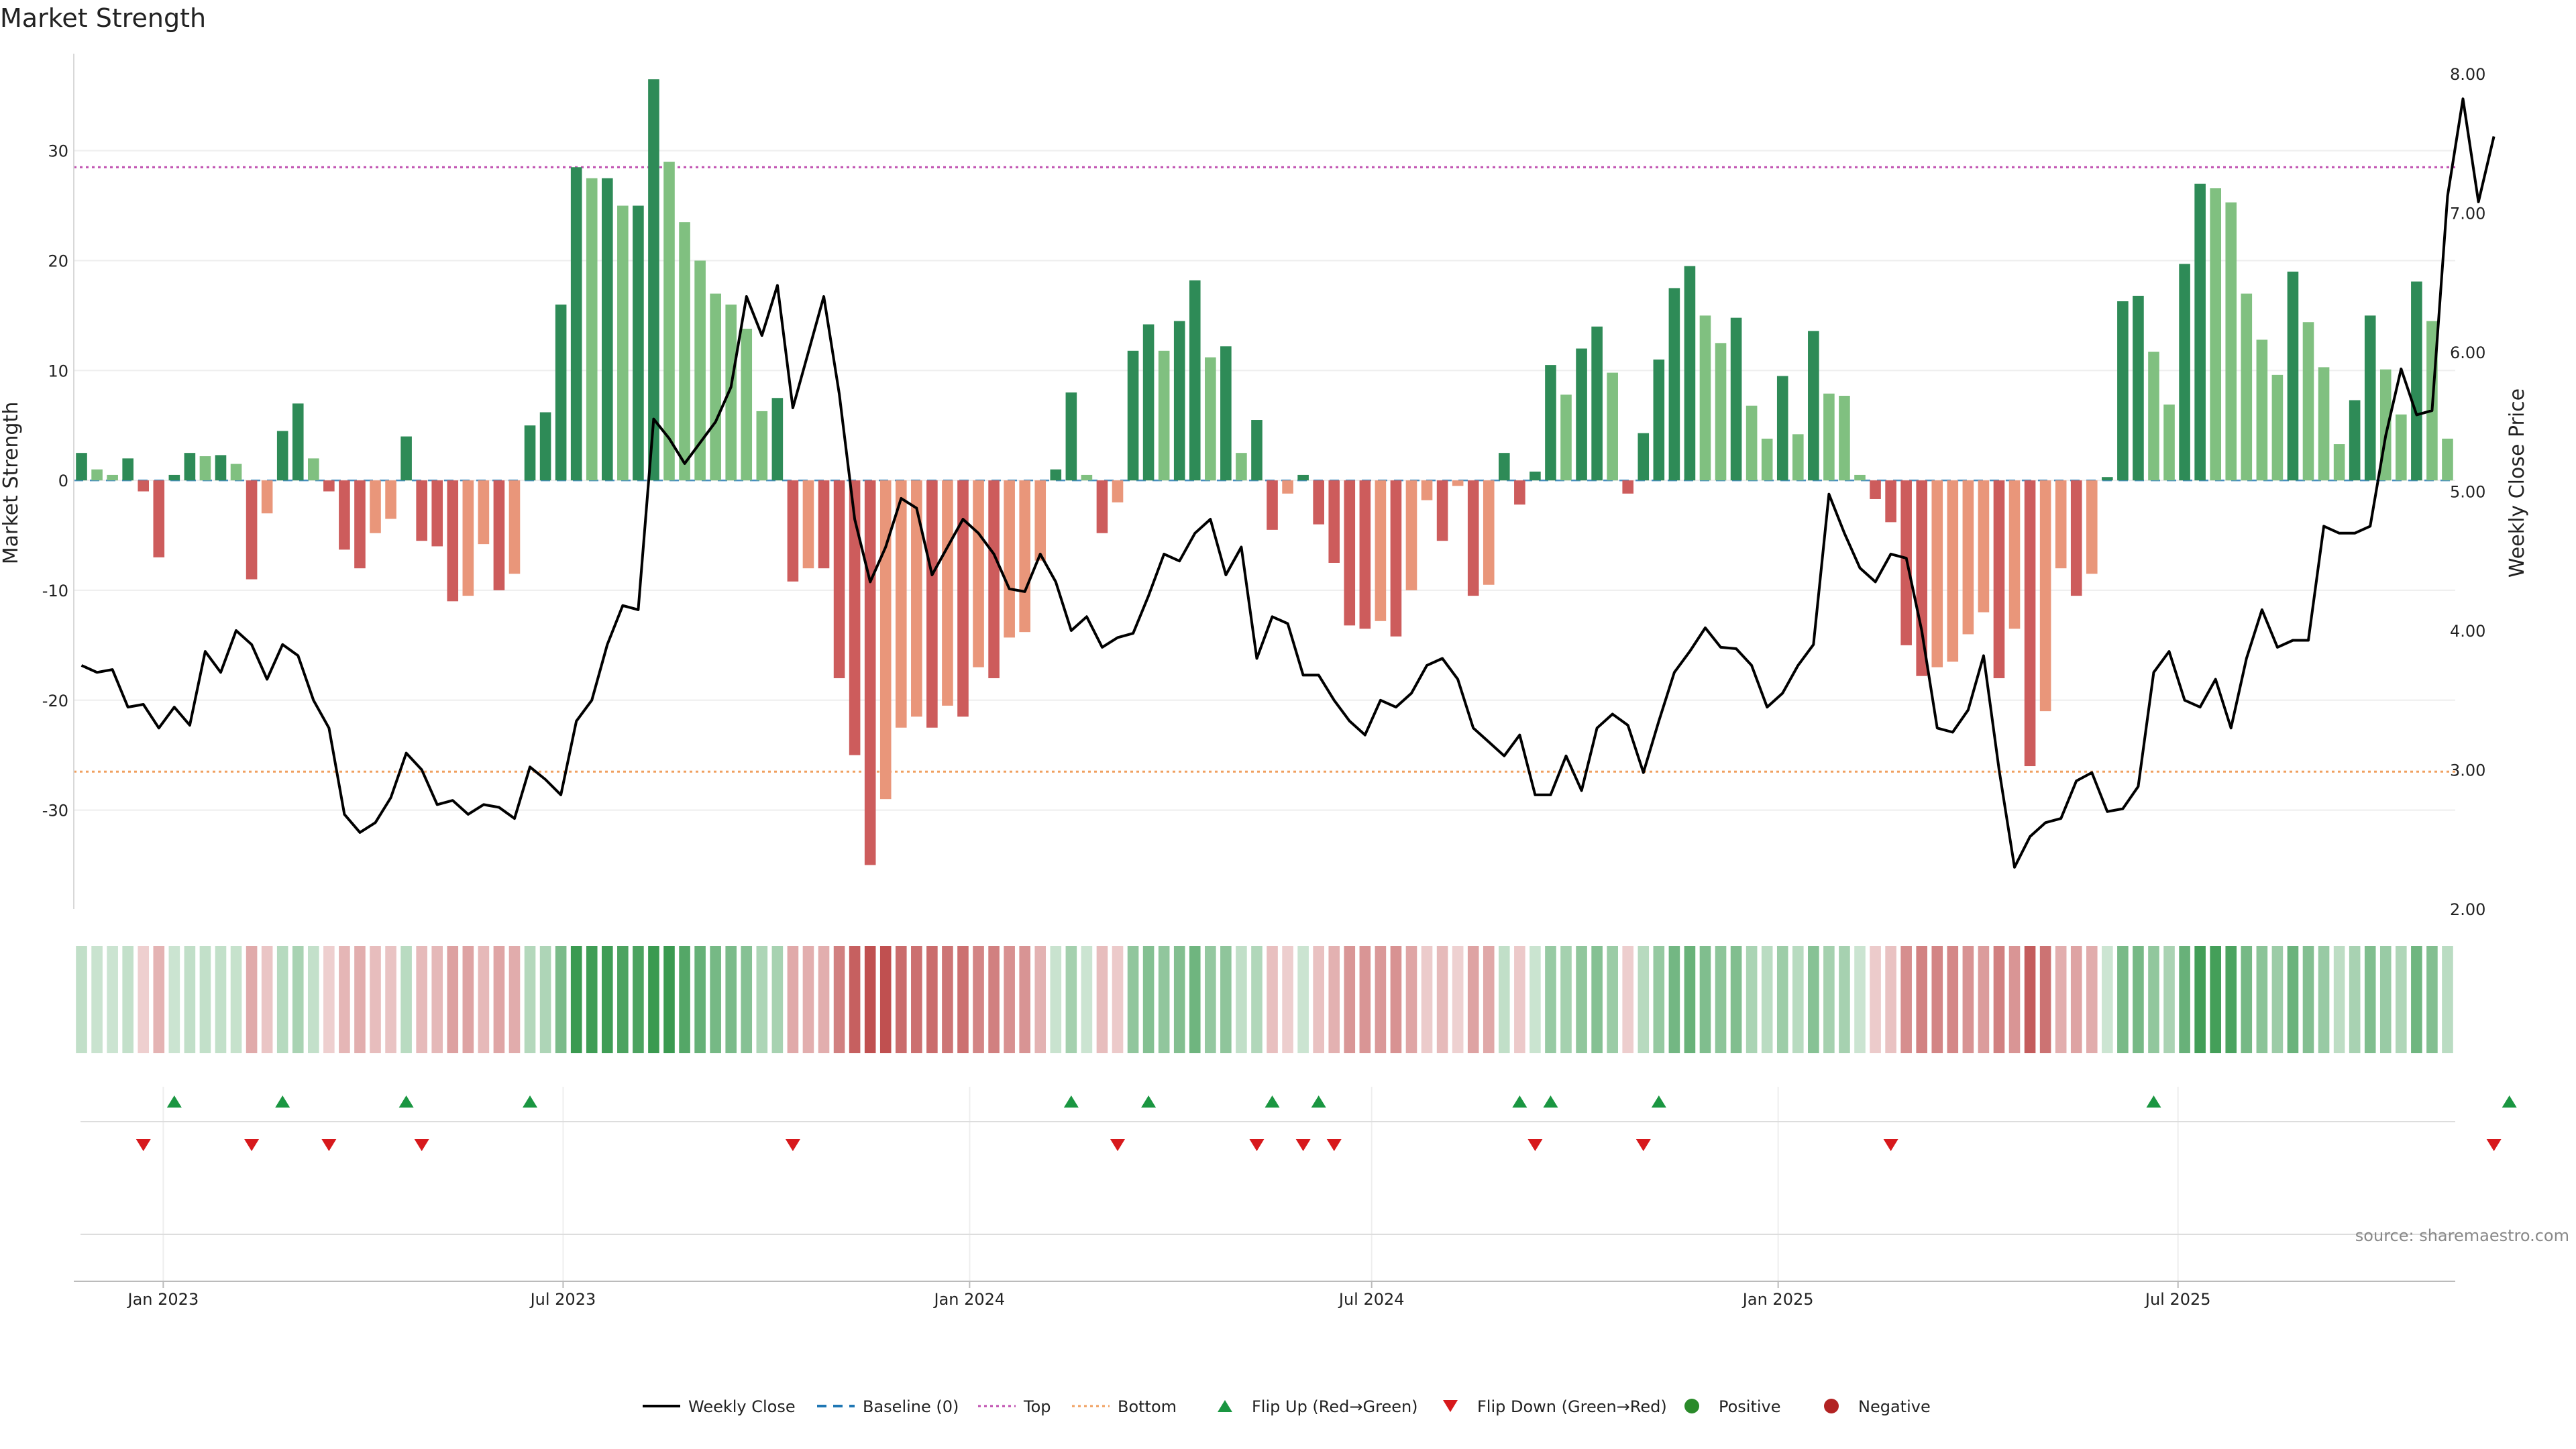 This screenshot has height=1449, width=2576. Describe the element at coordinates (55, 811) in the screenshot. I see `y-tick-label: -30` at that location.